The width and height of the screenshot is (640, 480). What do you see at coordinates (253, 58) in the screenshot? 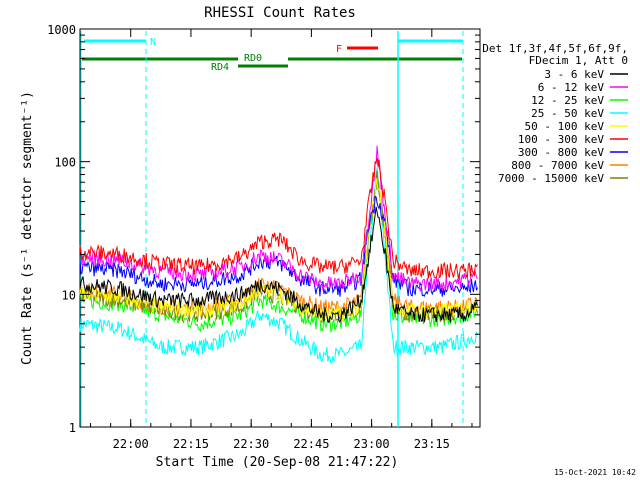
I see `rd0-label: RD0` at bounding box center [253, 58].